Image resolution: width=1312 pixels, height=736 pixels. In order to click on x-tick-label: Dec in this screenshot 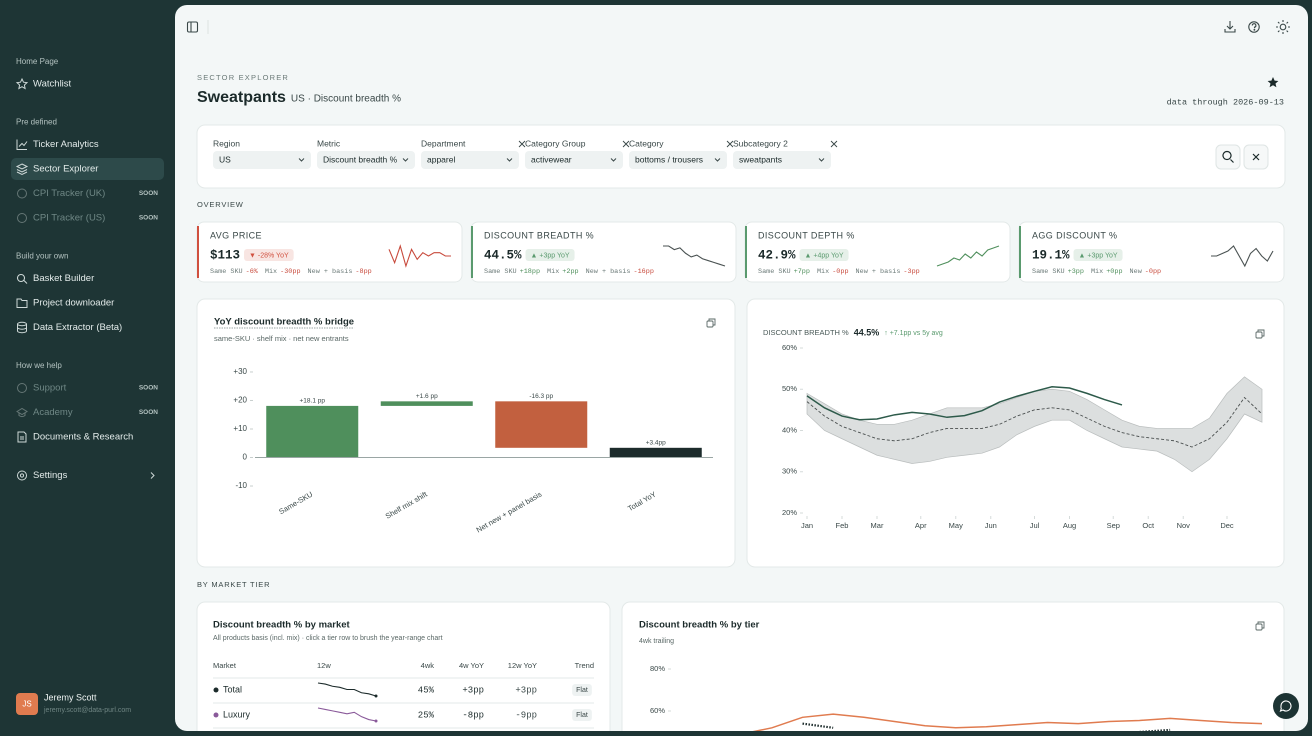, I will do `click(1227, 525)`.